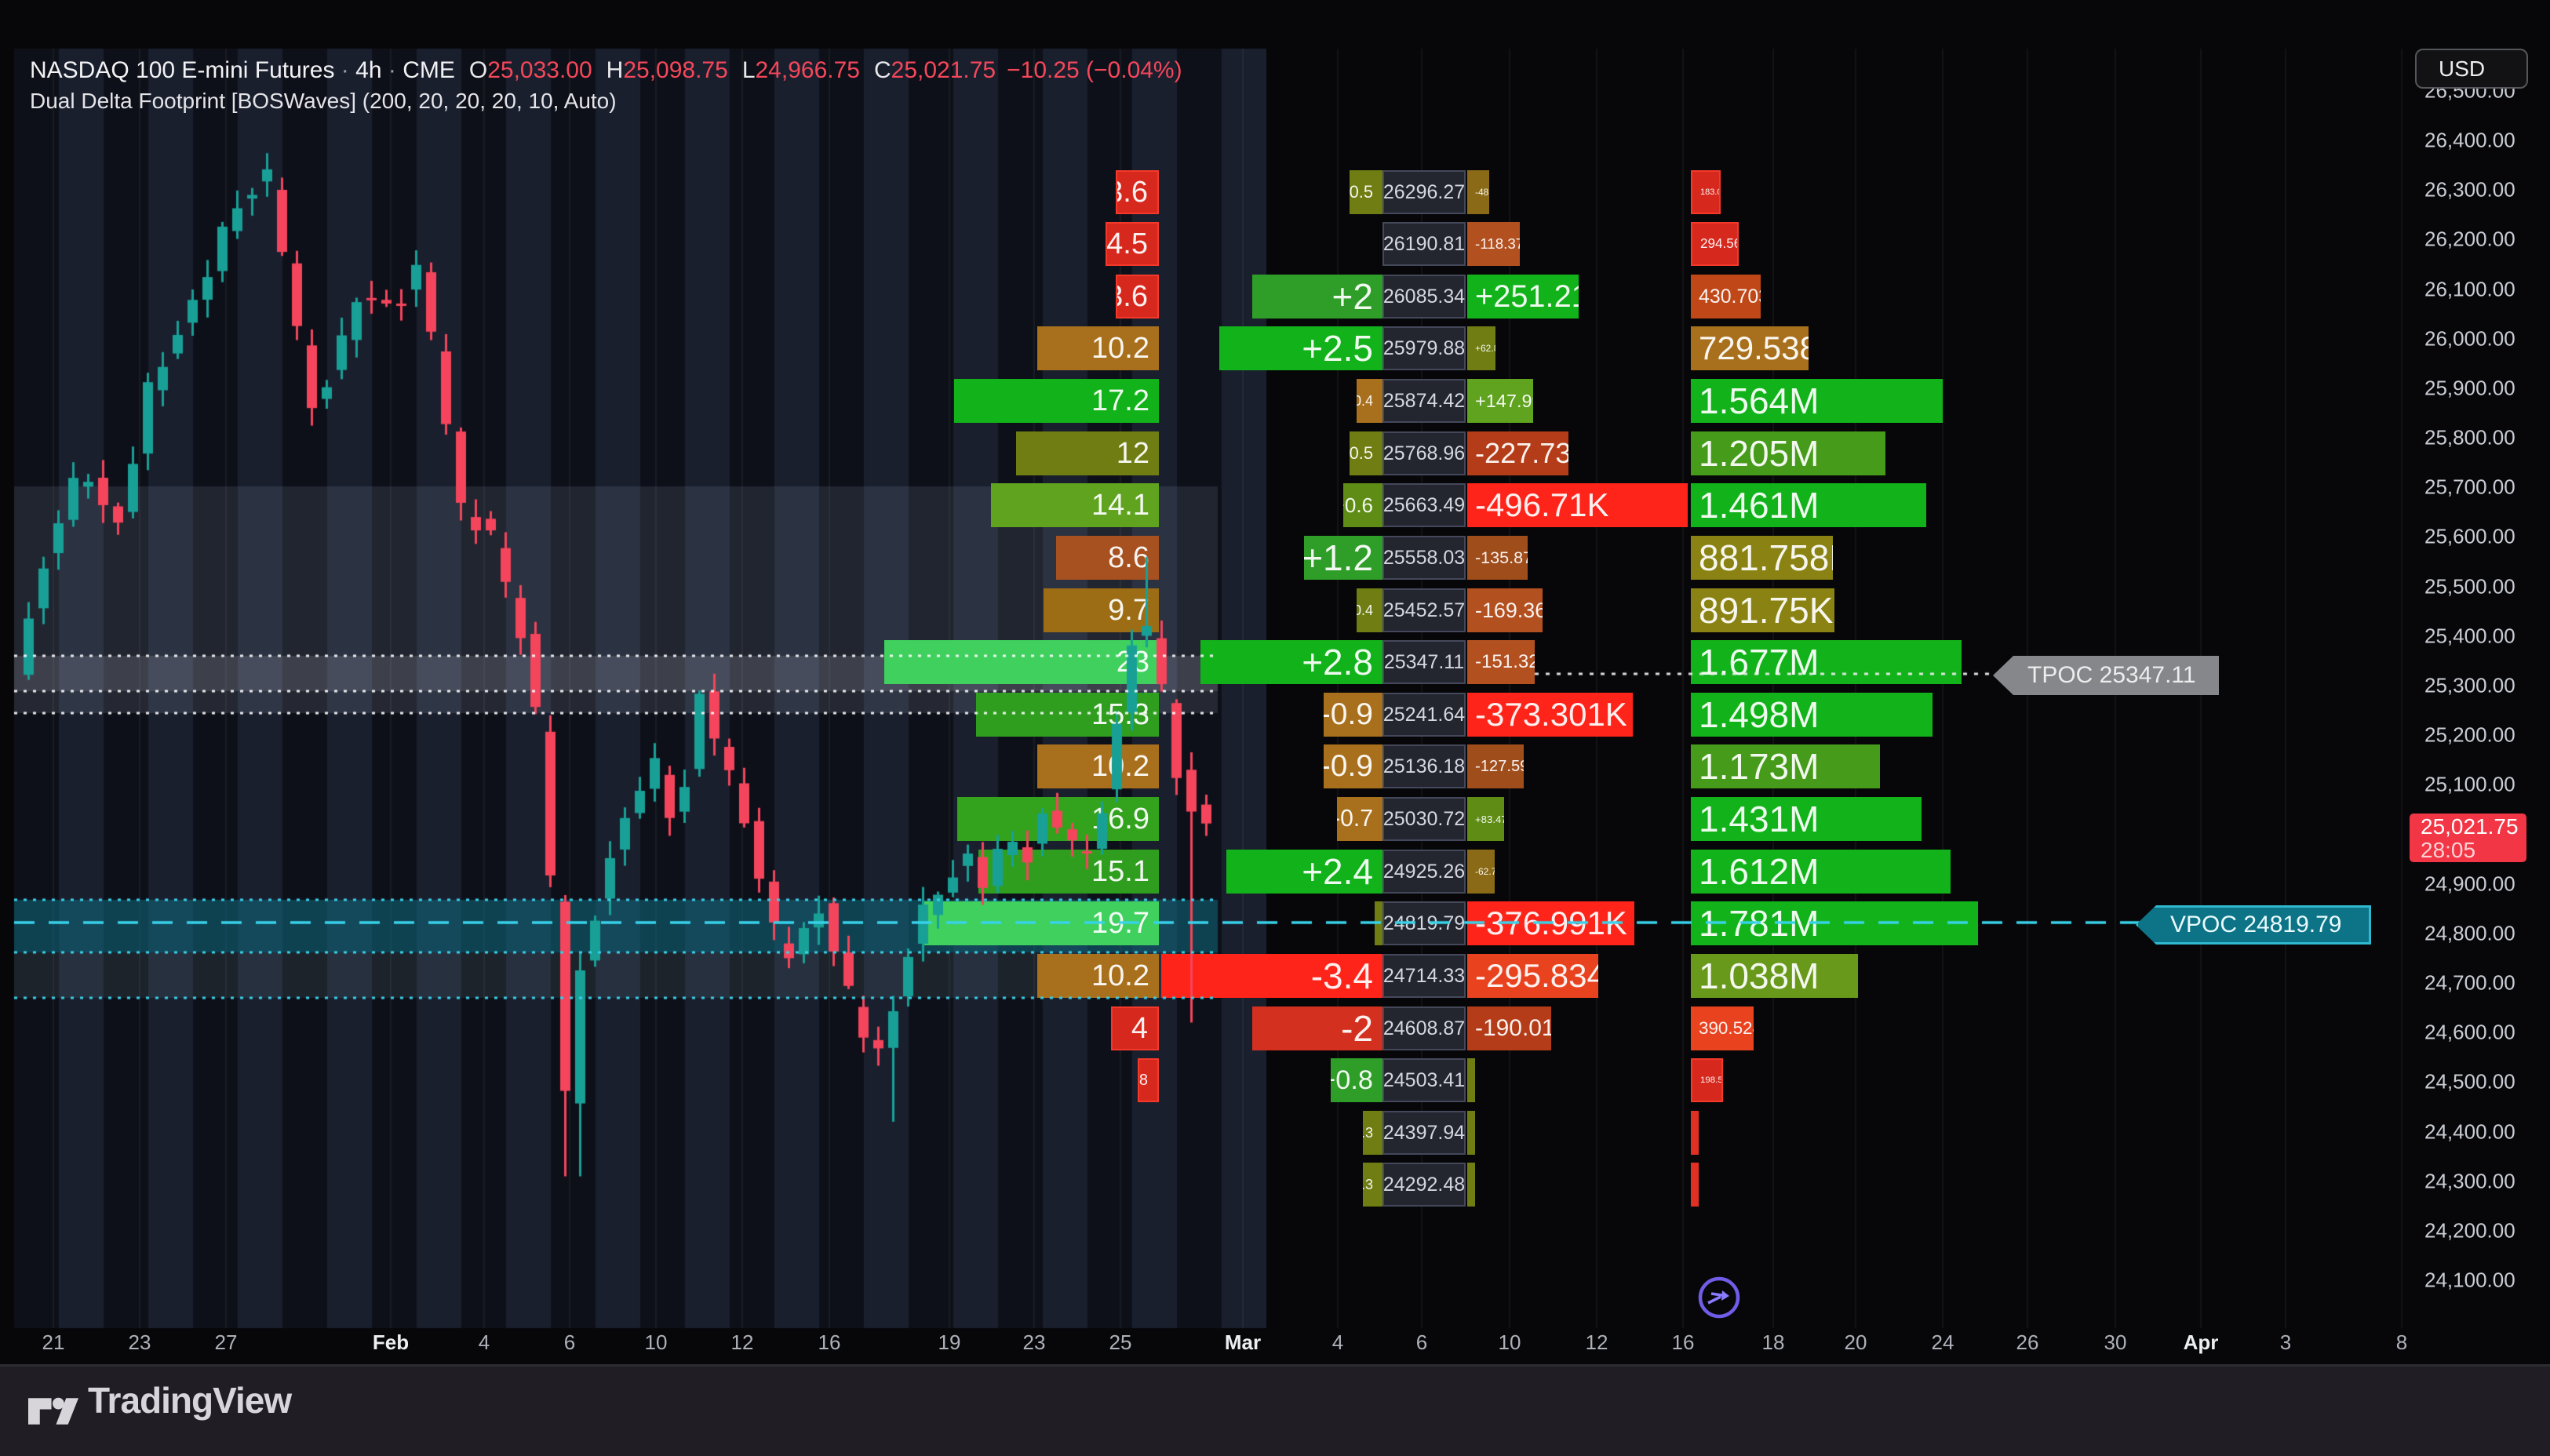 The image size is (2550, 1456). I want to click on currency-button: USD, so click(2471, 69).